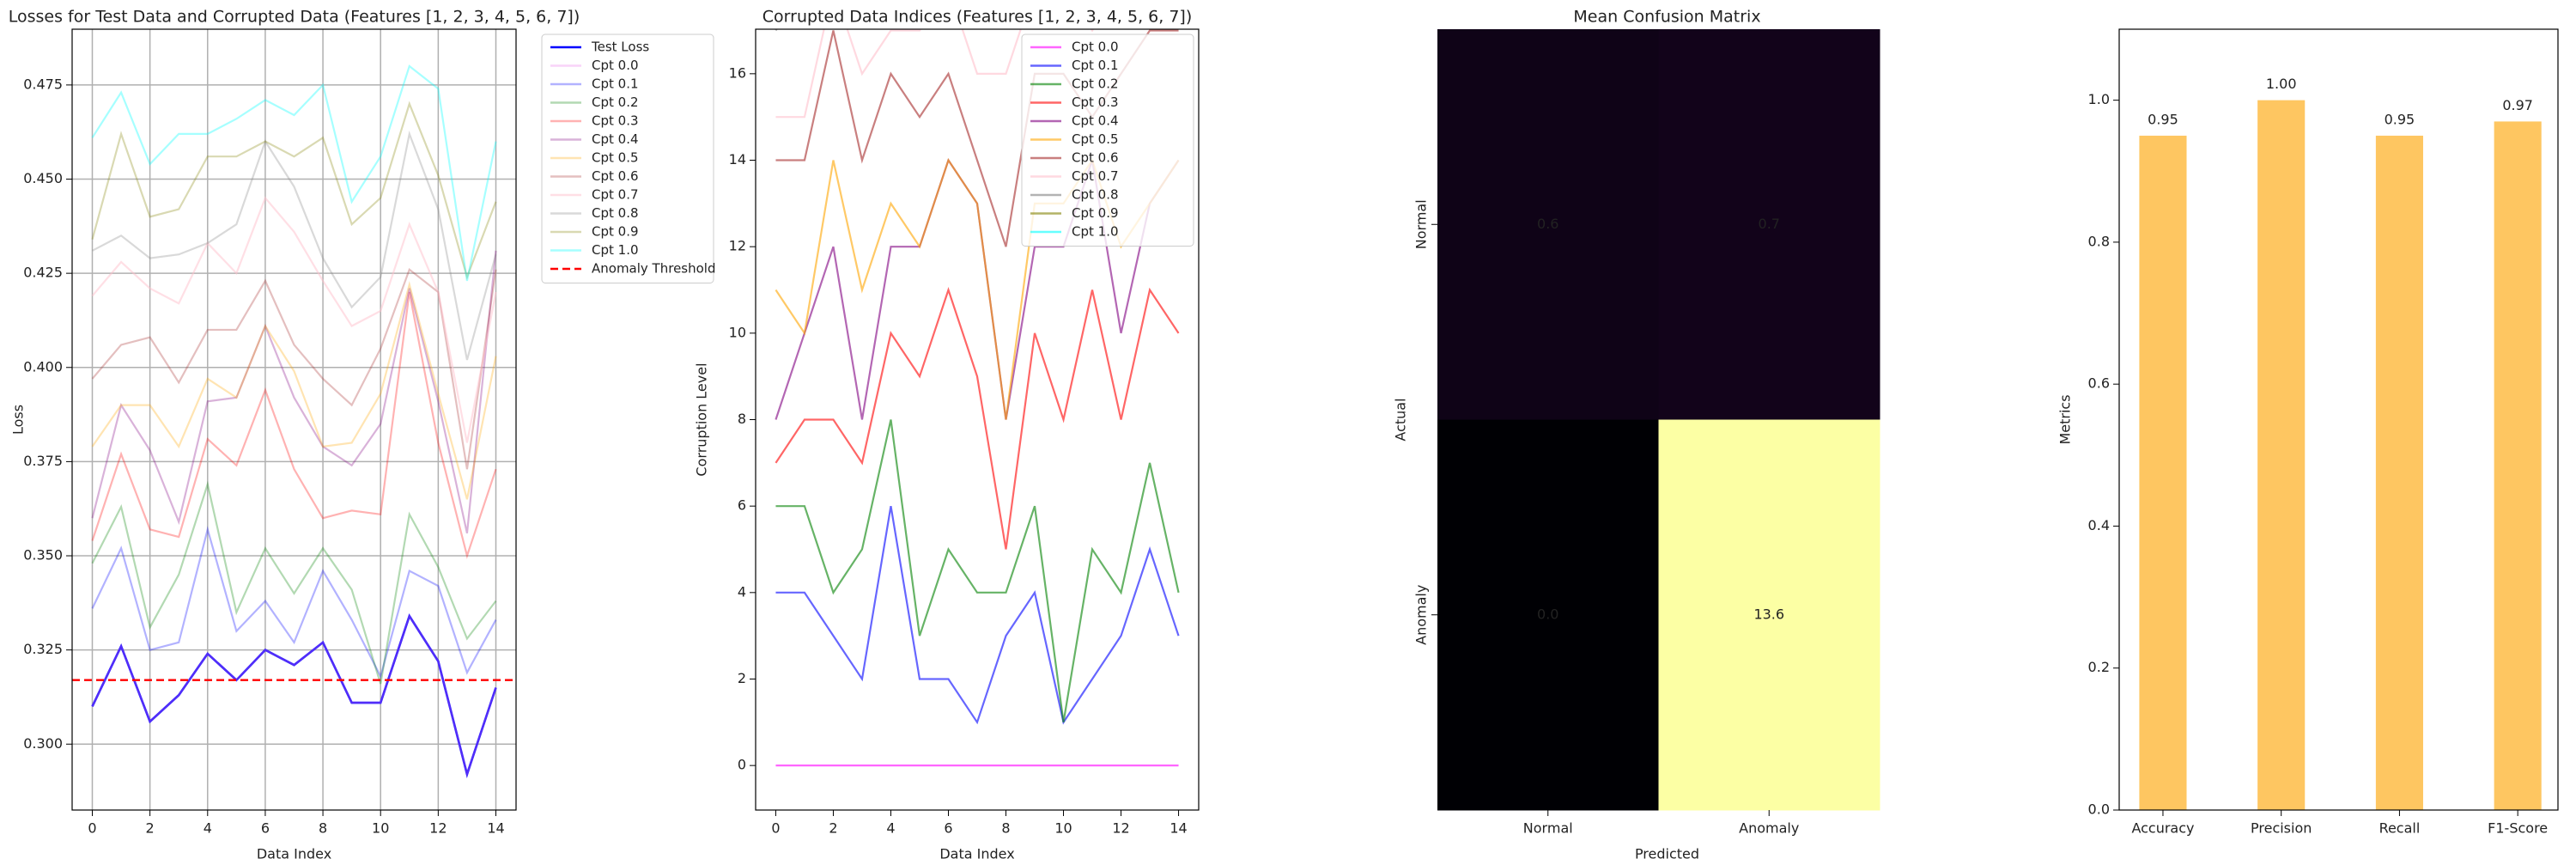 The height and width of the screenshot is (859, 2576). I want to click on x-tick-label: Normal, so click(1548, 829).